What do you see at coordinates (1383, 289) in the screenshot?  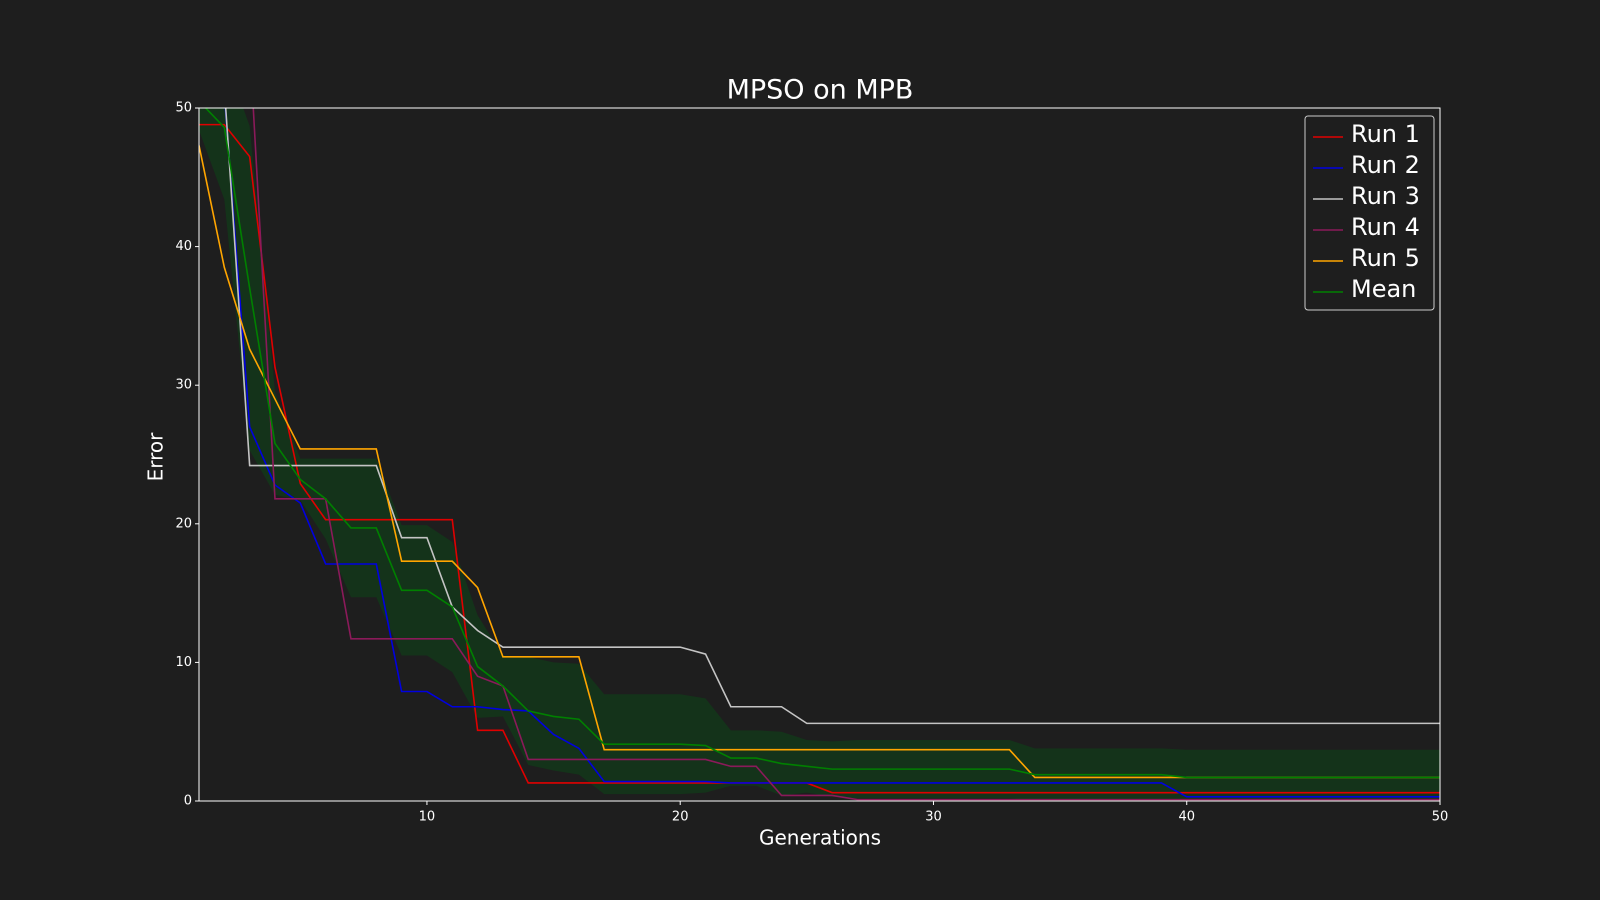 I see `legend-label: Mean` at bounding box center [1383, 289].